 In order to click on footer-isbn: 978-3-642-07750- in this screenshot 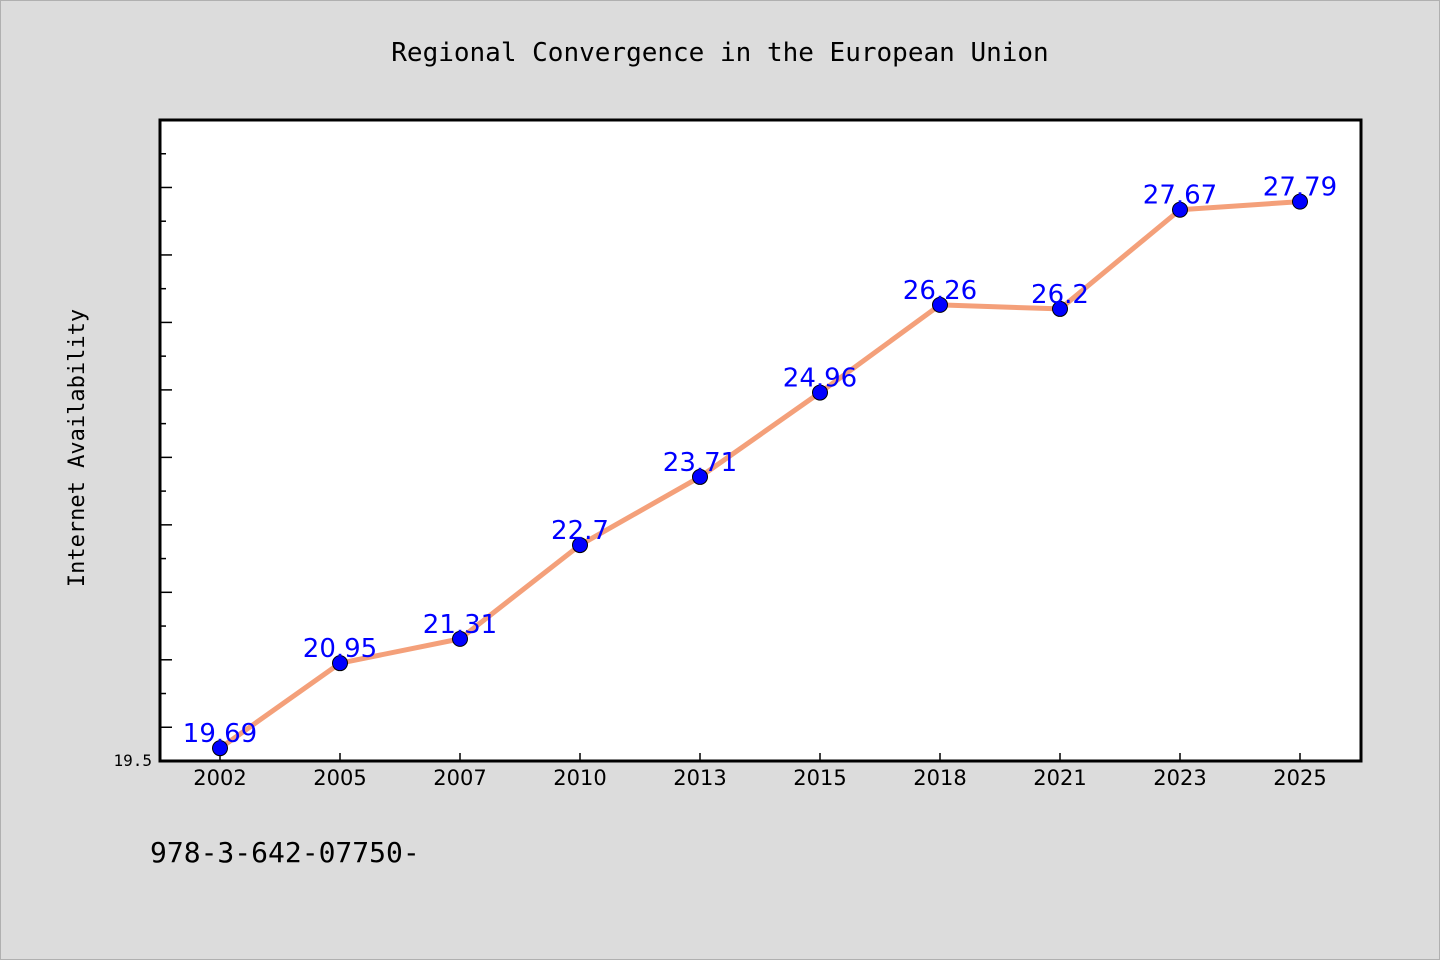, I will do `click(285, 852)`.